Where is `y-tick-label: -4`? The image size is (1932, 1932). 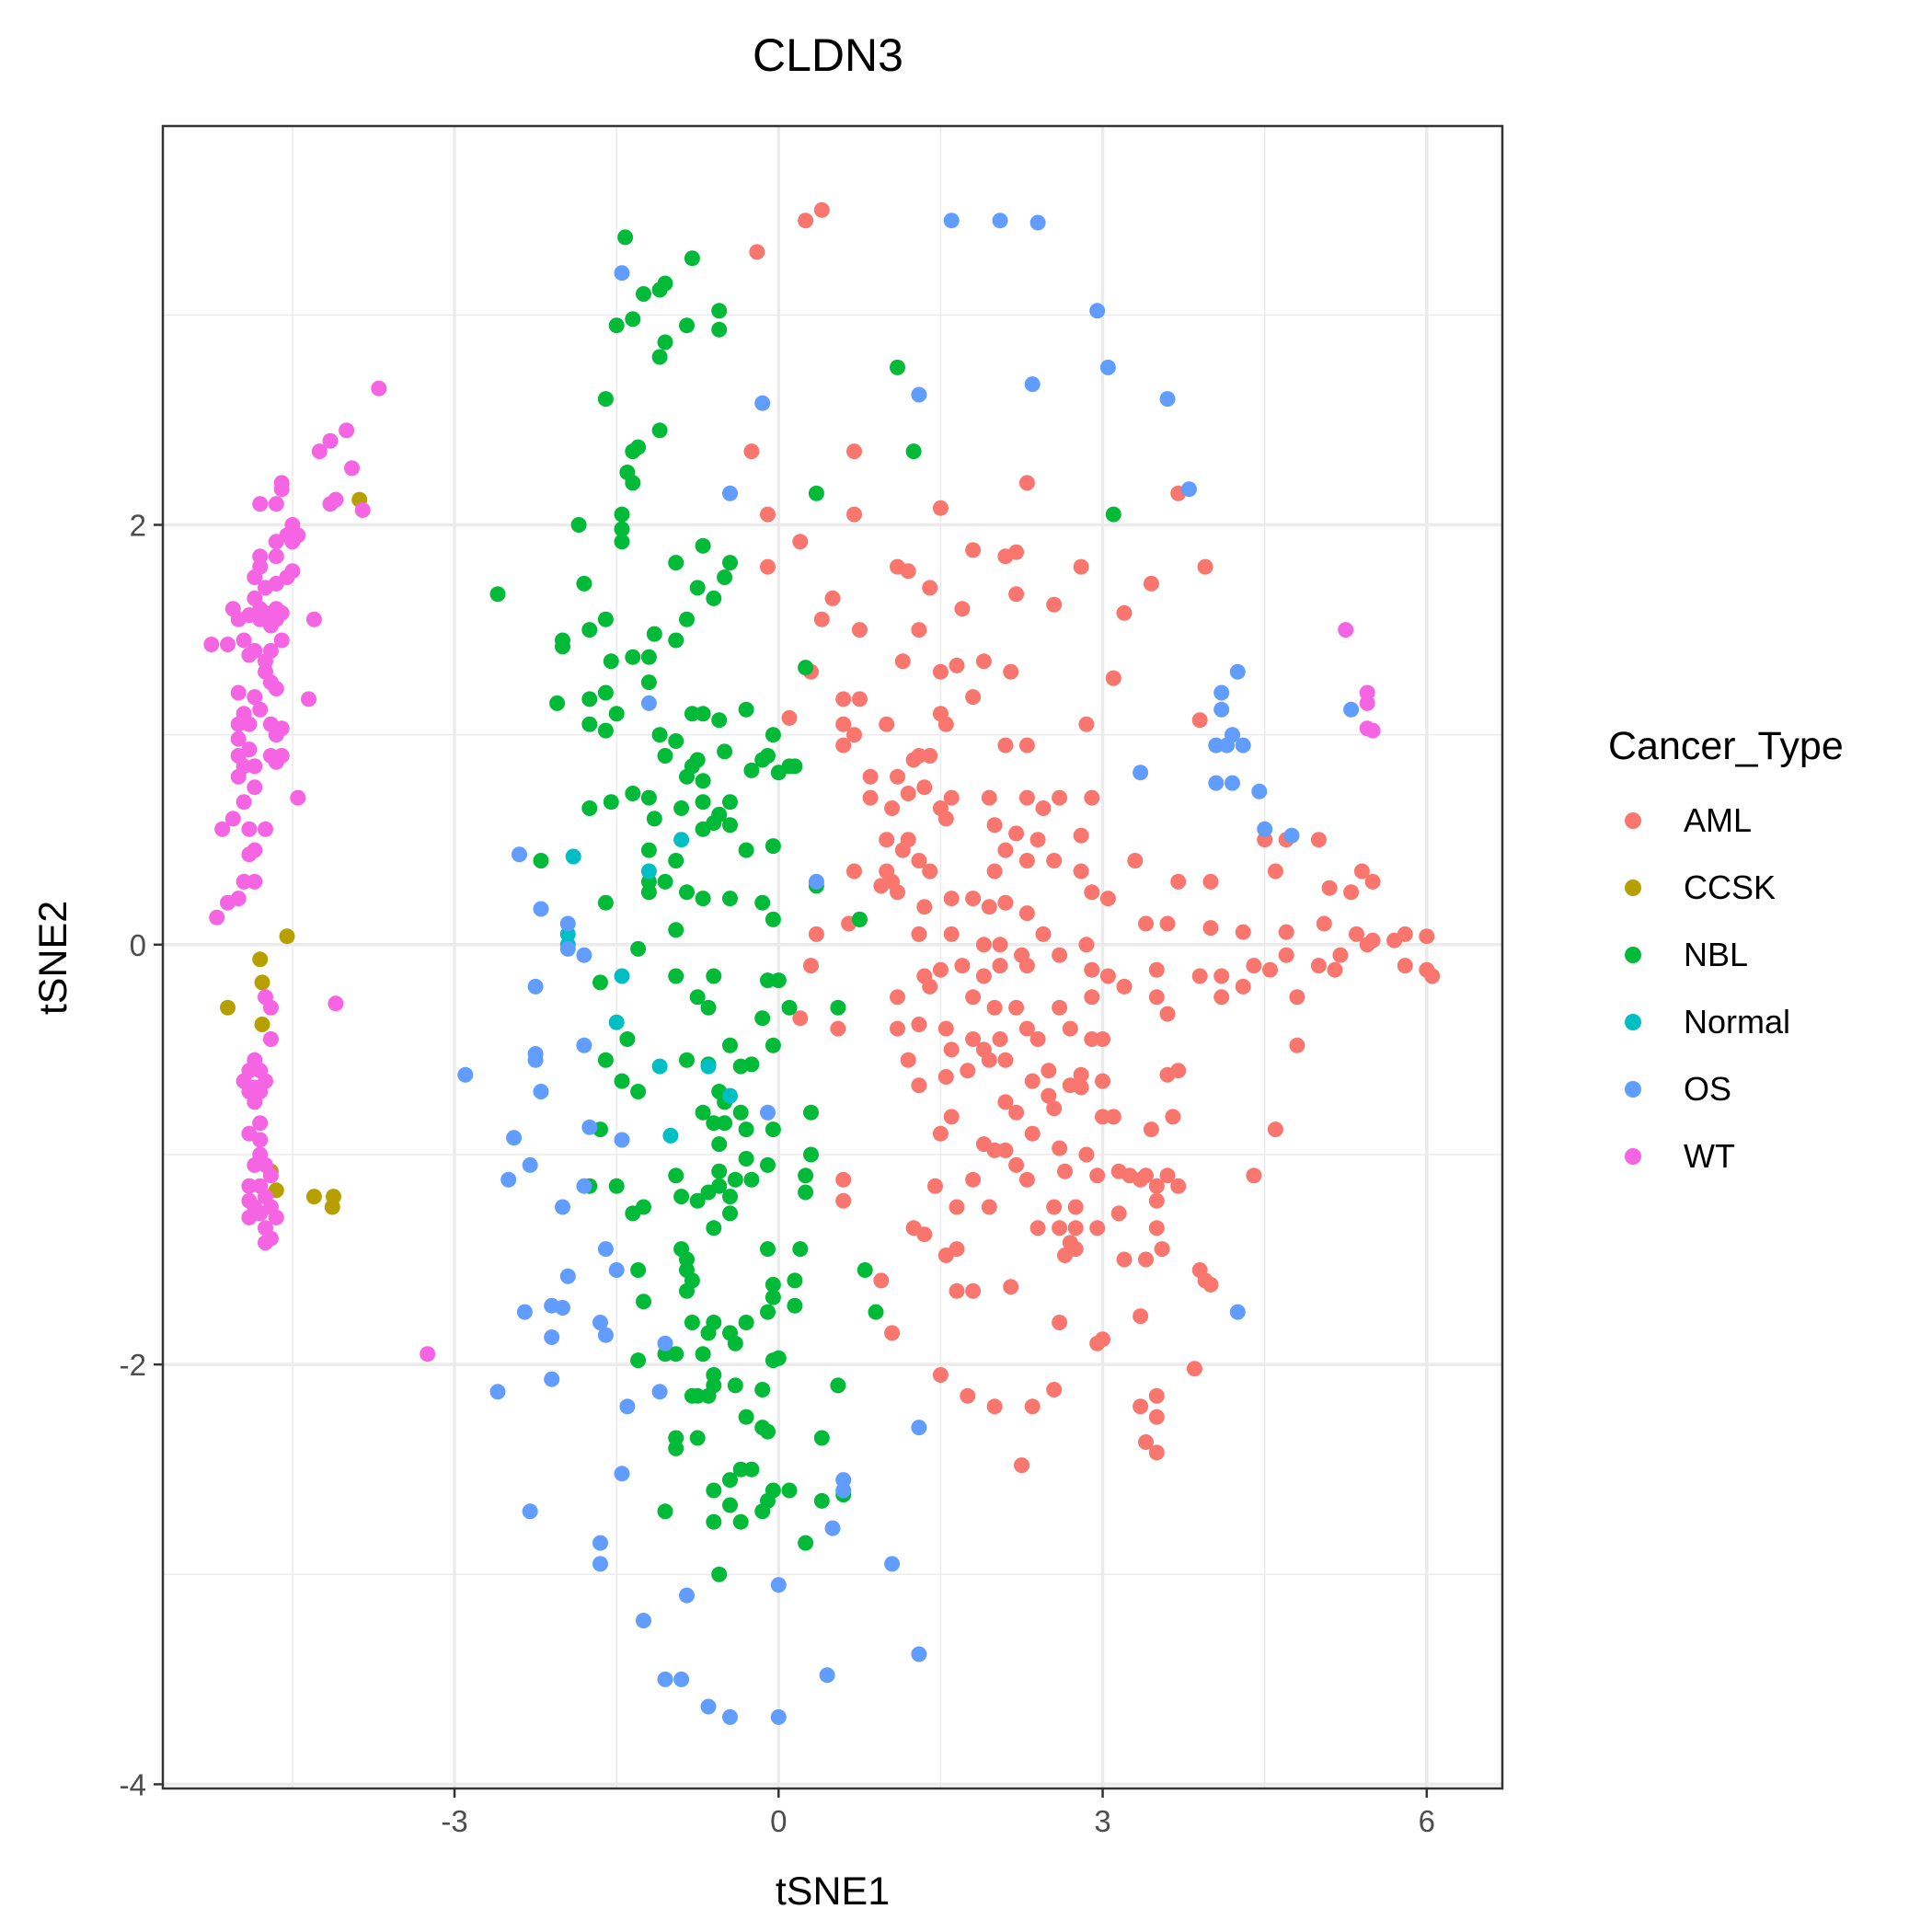
y-tick-label: -4 is located at coordinates (133, 1784).